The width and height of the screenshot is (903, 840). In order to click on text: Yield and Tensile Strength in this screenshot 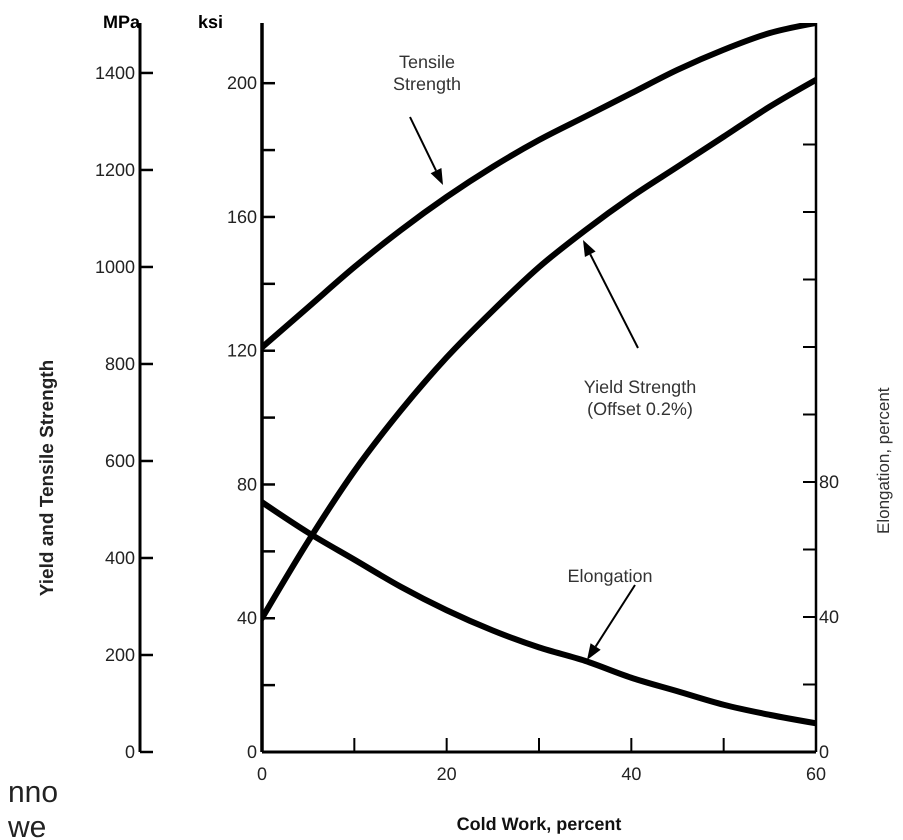, I will do `click(48, 478)`.